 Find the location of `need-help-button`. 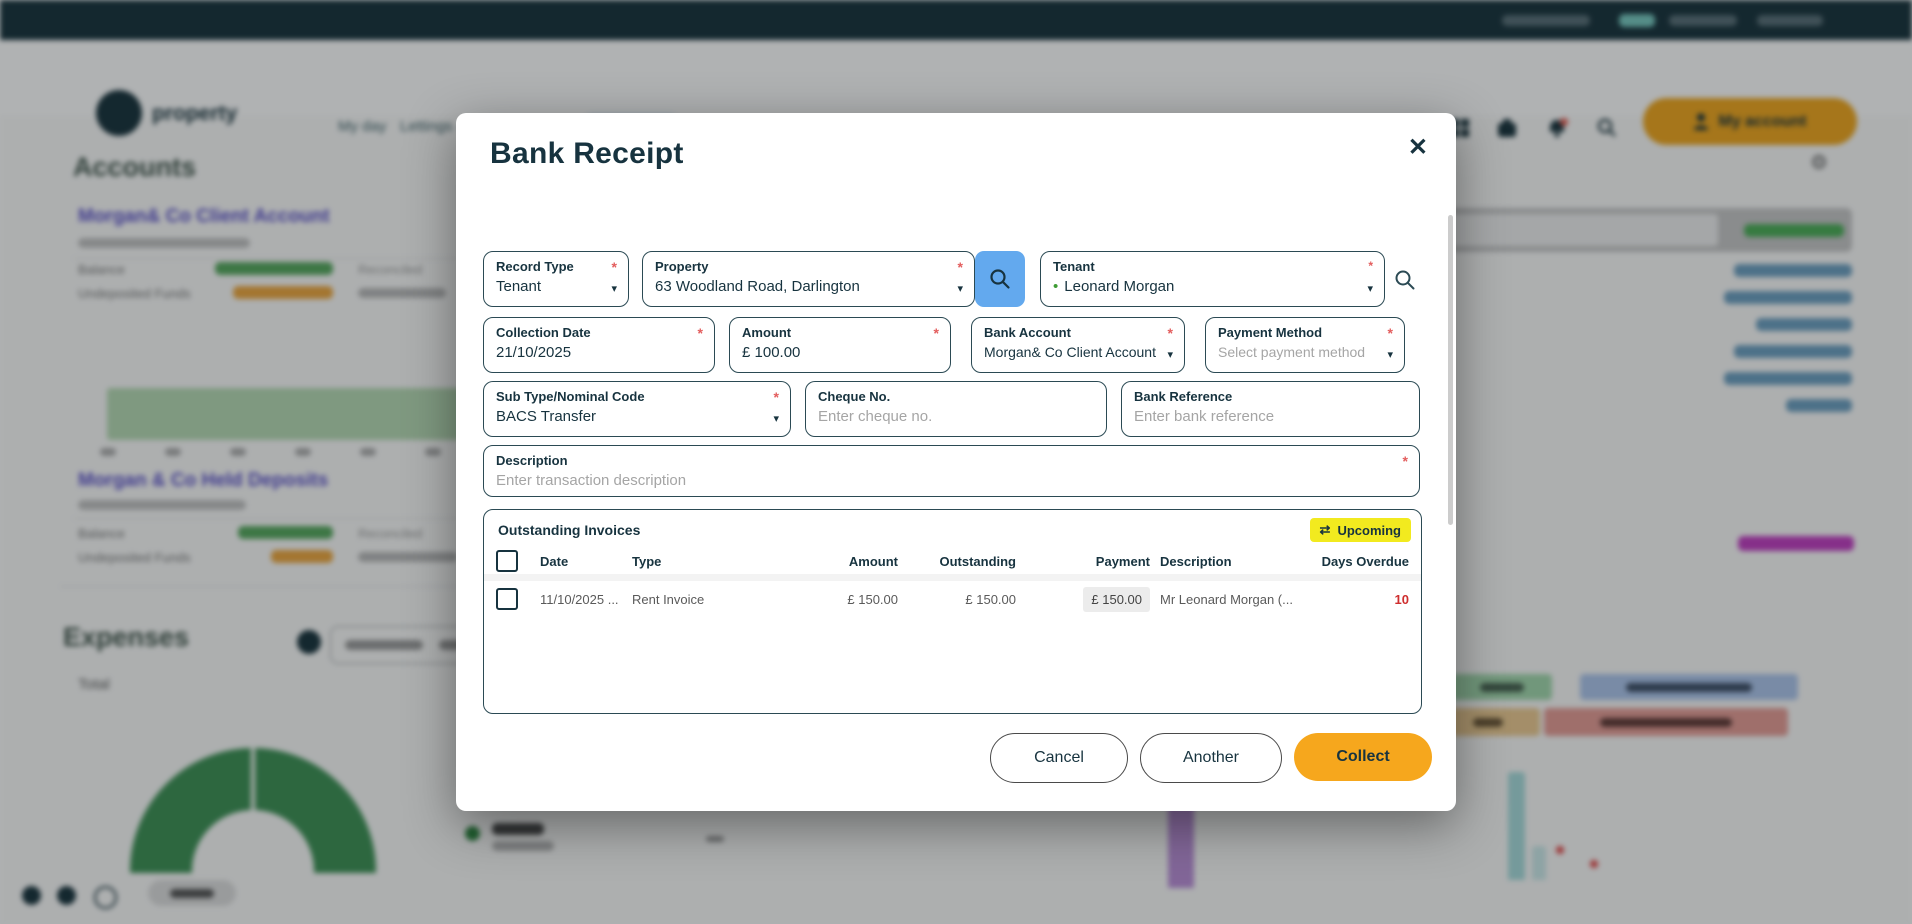

need-help-button is located at coordinates (192, 893).